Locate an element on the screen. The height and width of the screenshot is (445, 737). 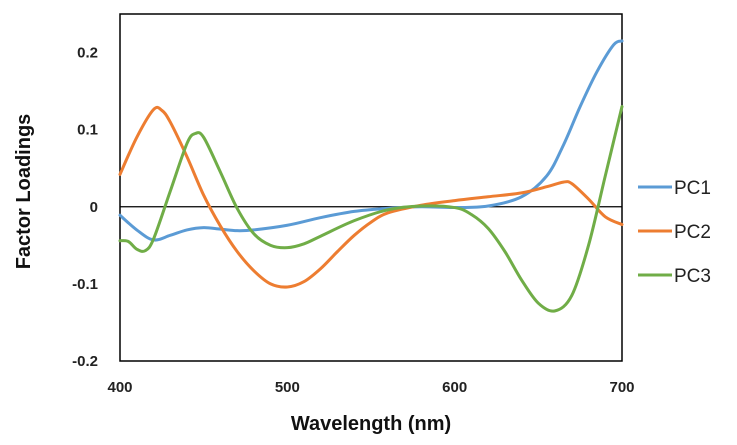
x-tick-label: 600 is located at coordinates (454, 387).